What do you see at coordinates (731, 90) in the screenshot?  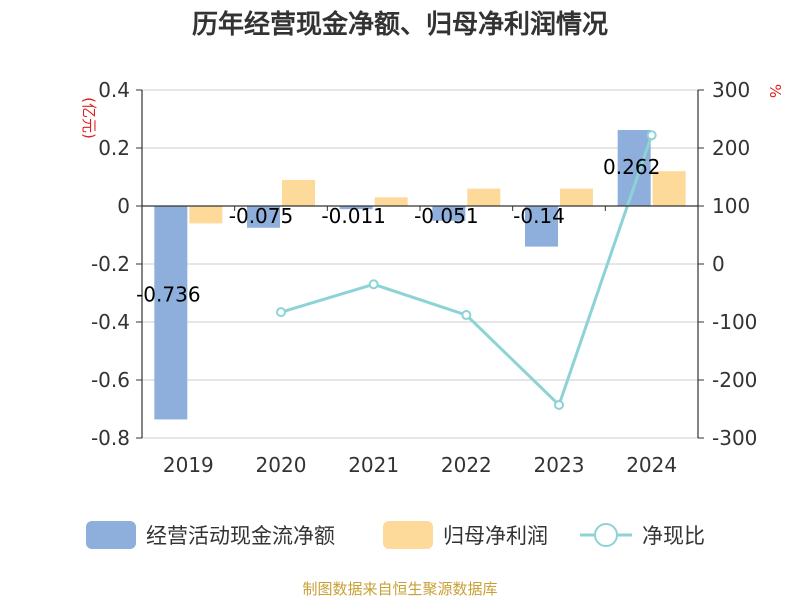 I see `right-tick-label: 300` at bounding box center [731, 90].